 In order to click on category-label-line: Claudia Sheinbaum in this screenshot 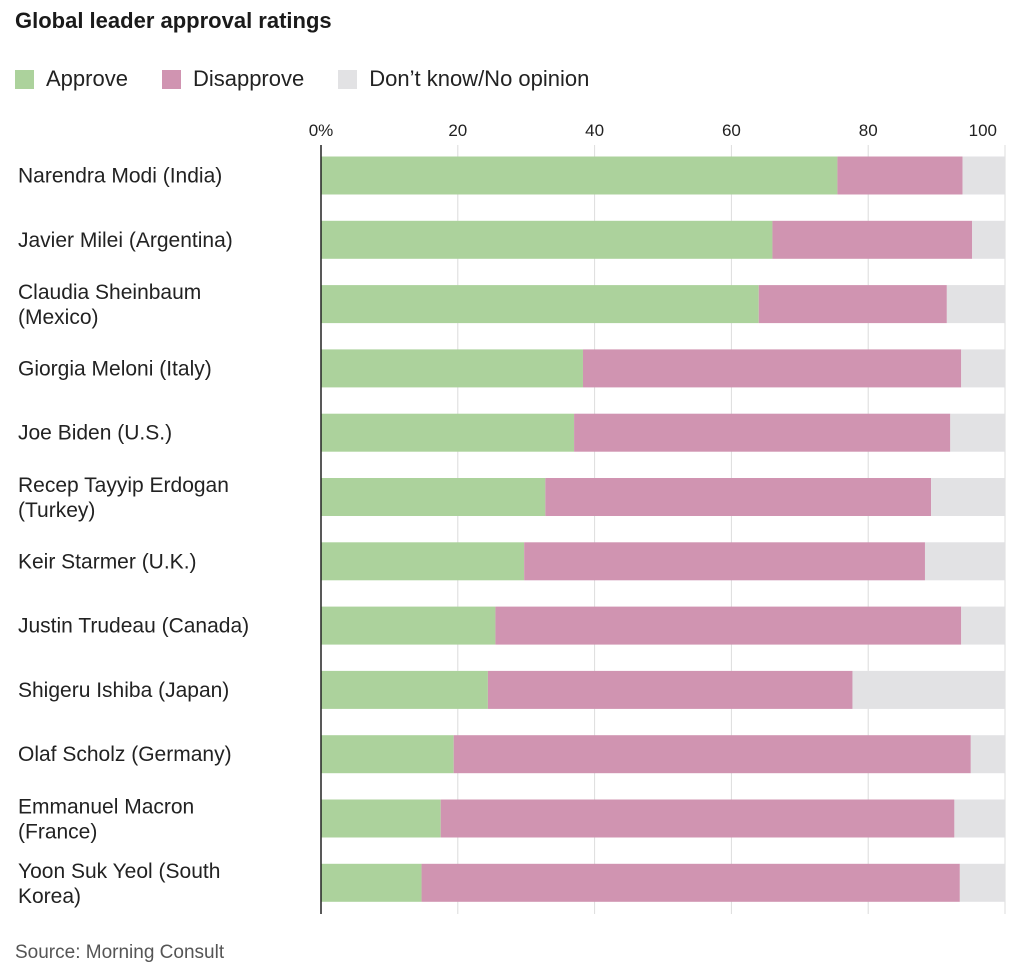, I will do `click(109, 292)`.